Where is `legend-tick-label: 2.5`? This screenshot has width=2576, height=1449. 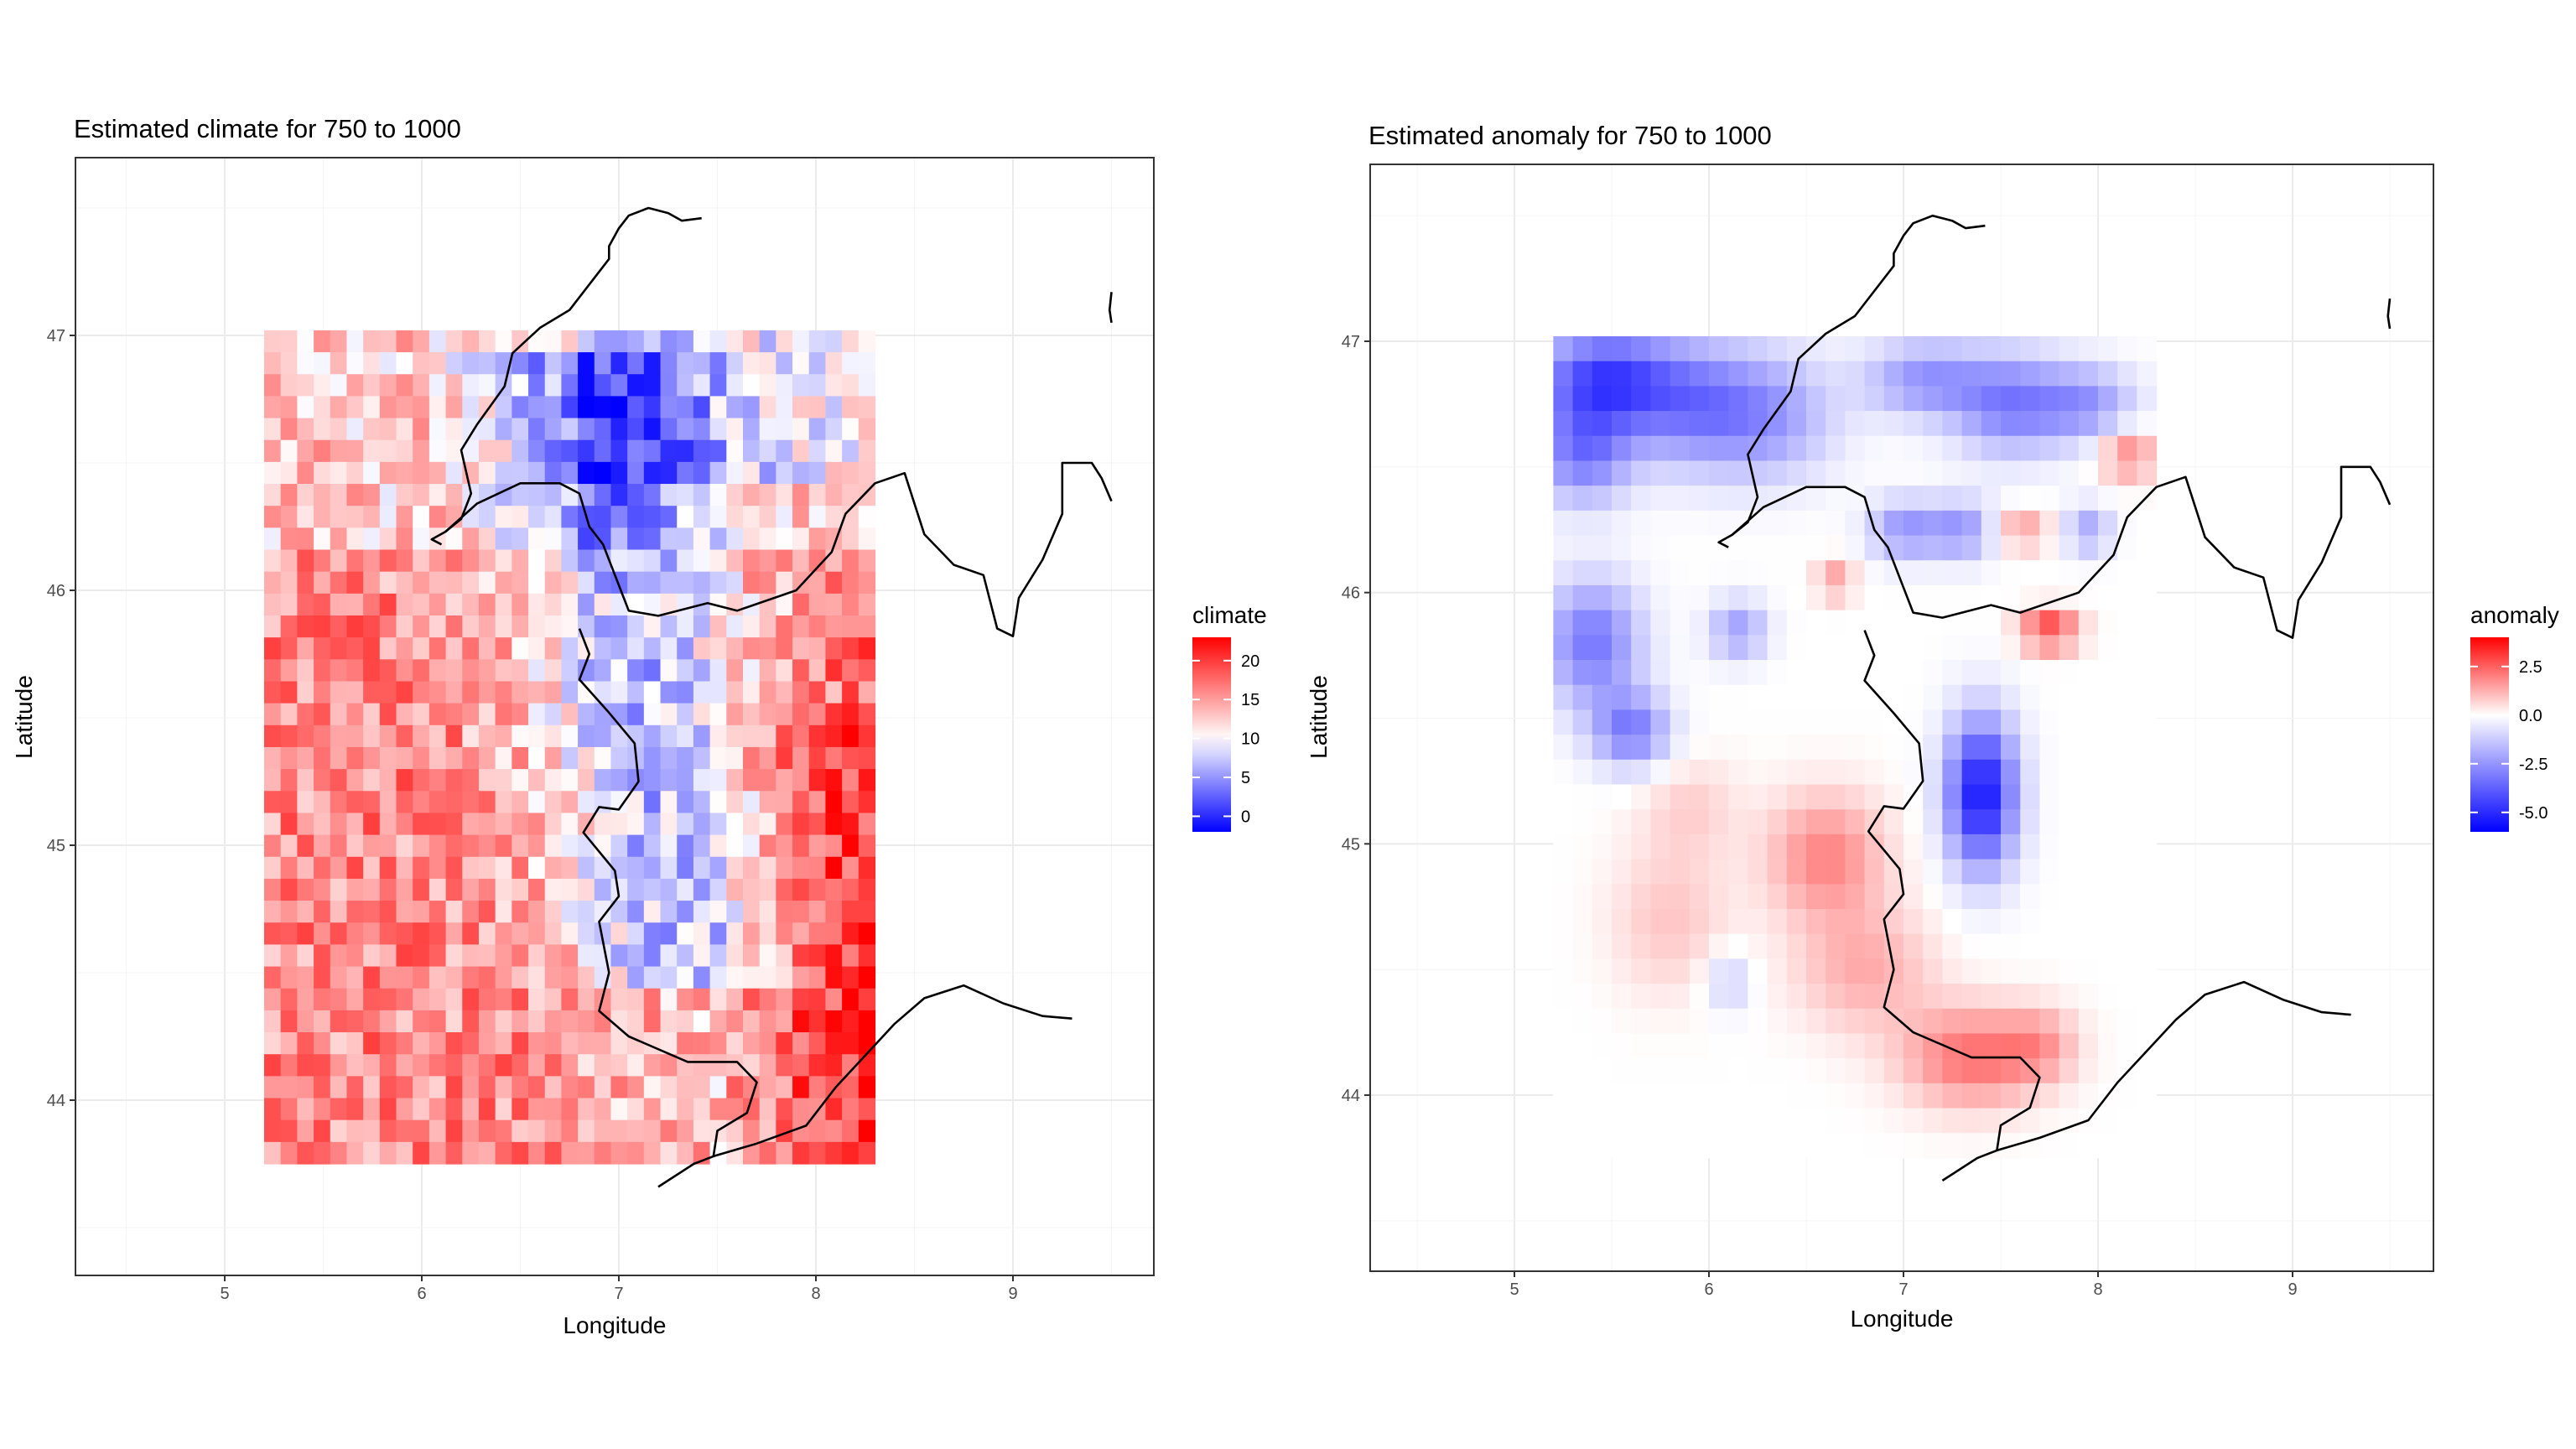
legend-tick-label: 2.5 is located at coordinates (2530, 667).